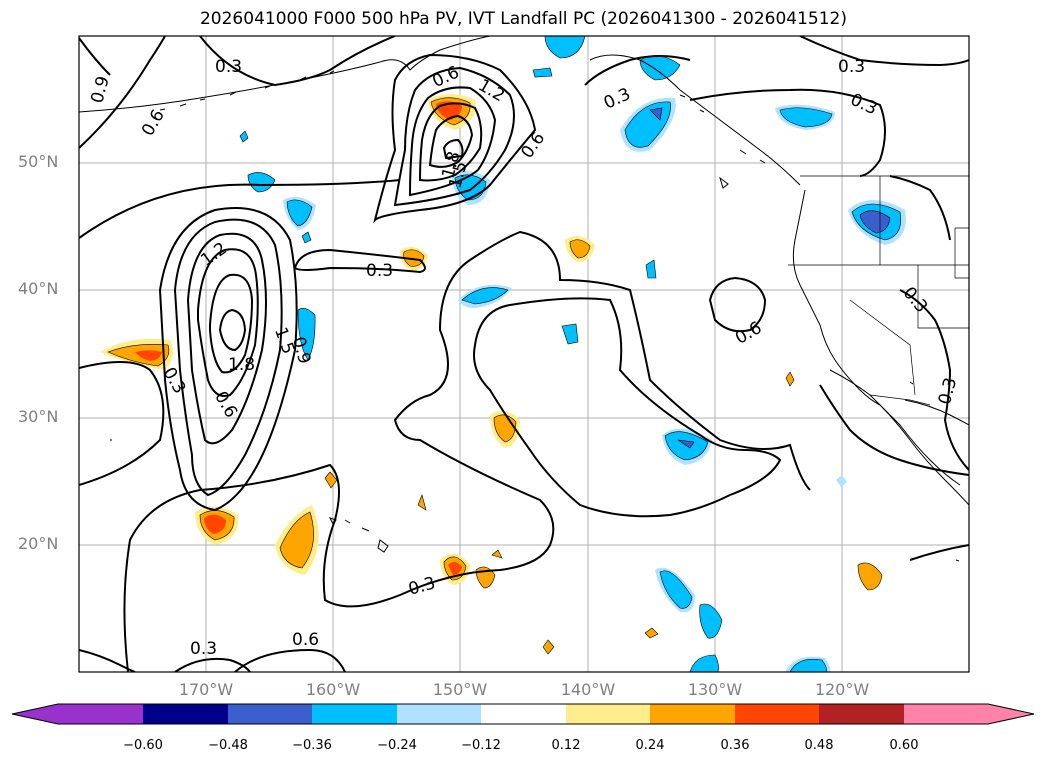  I want to click on lon-label-150w: 150°W, so click(460, 689).